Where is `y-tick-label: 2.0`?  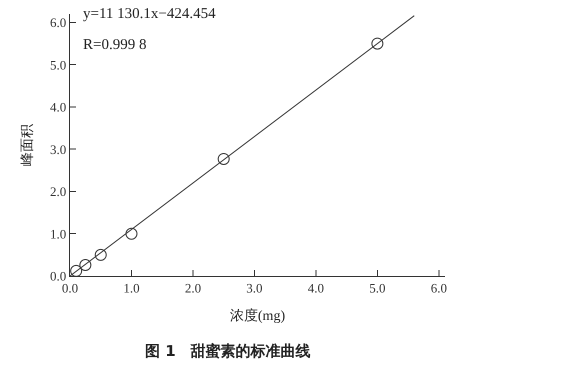 y-tick-label: 2.0 is located at coordinates (58, 192).